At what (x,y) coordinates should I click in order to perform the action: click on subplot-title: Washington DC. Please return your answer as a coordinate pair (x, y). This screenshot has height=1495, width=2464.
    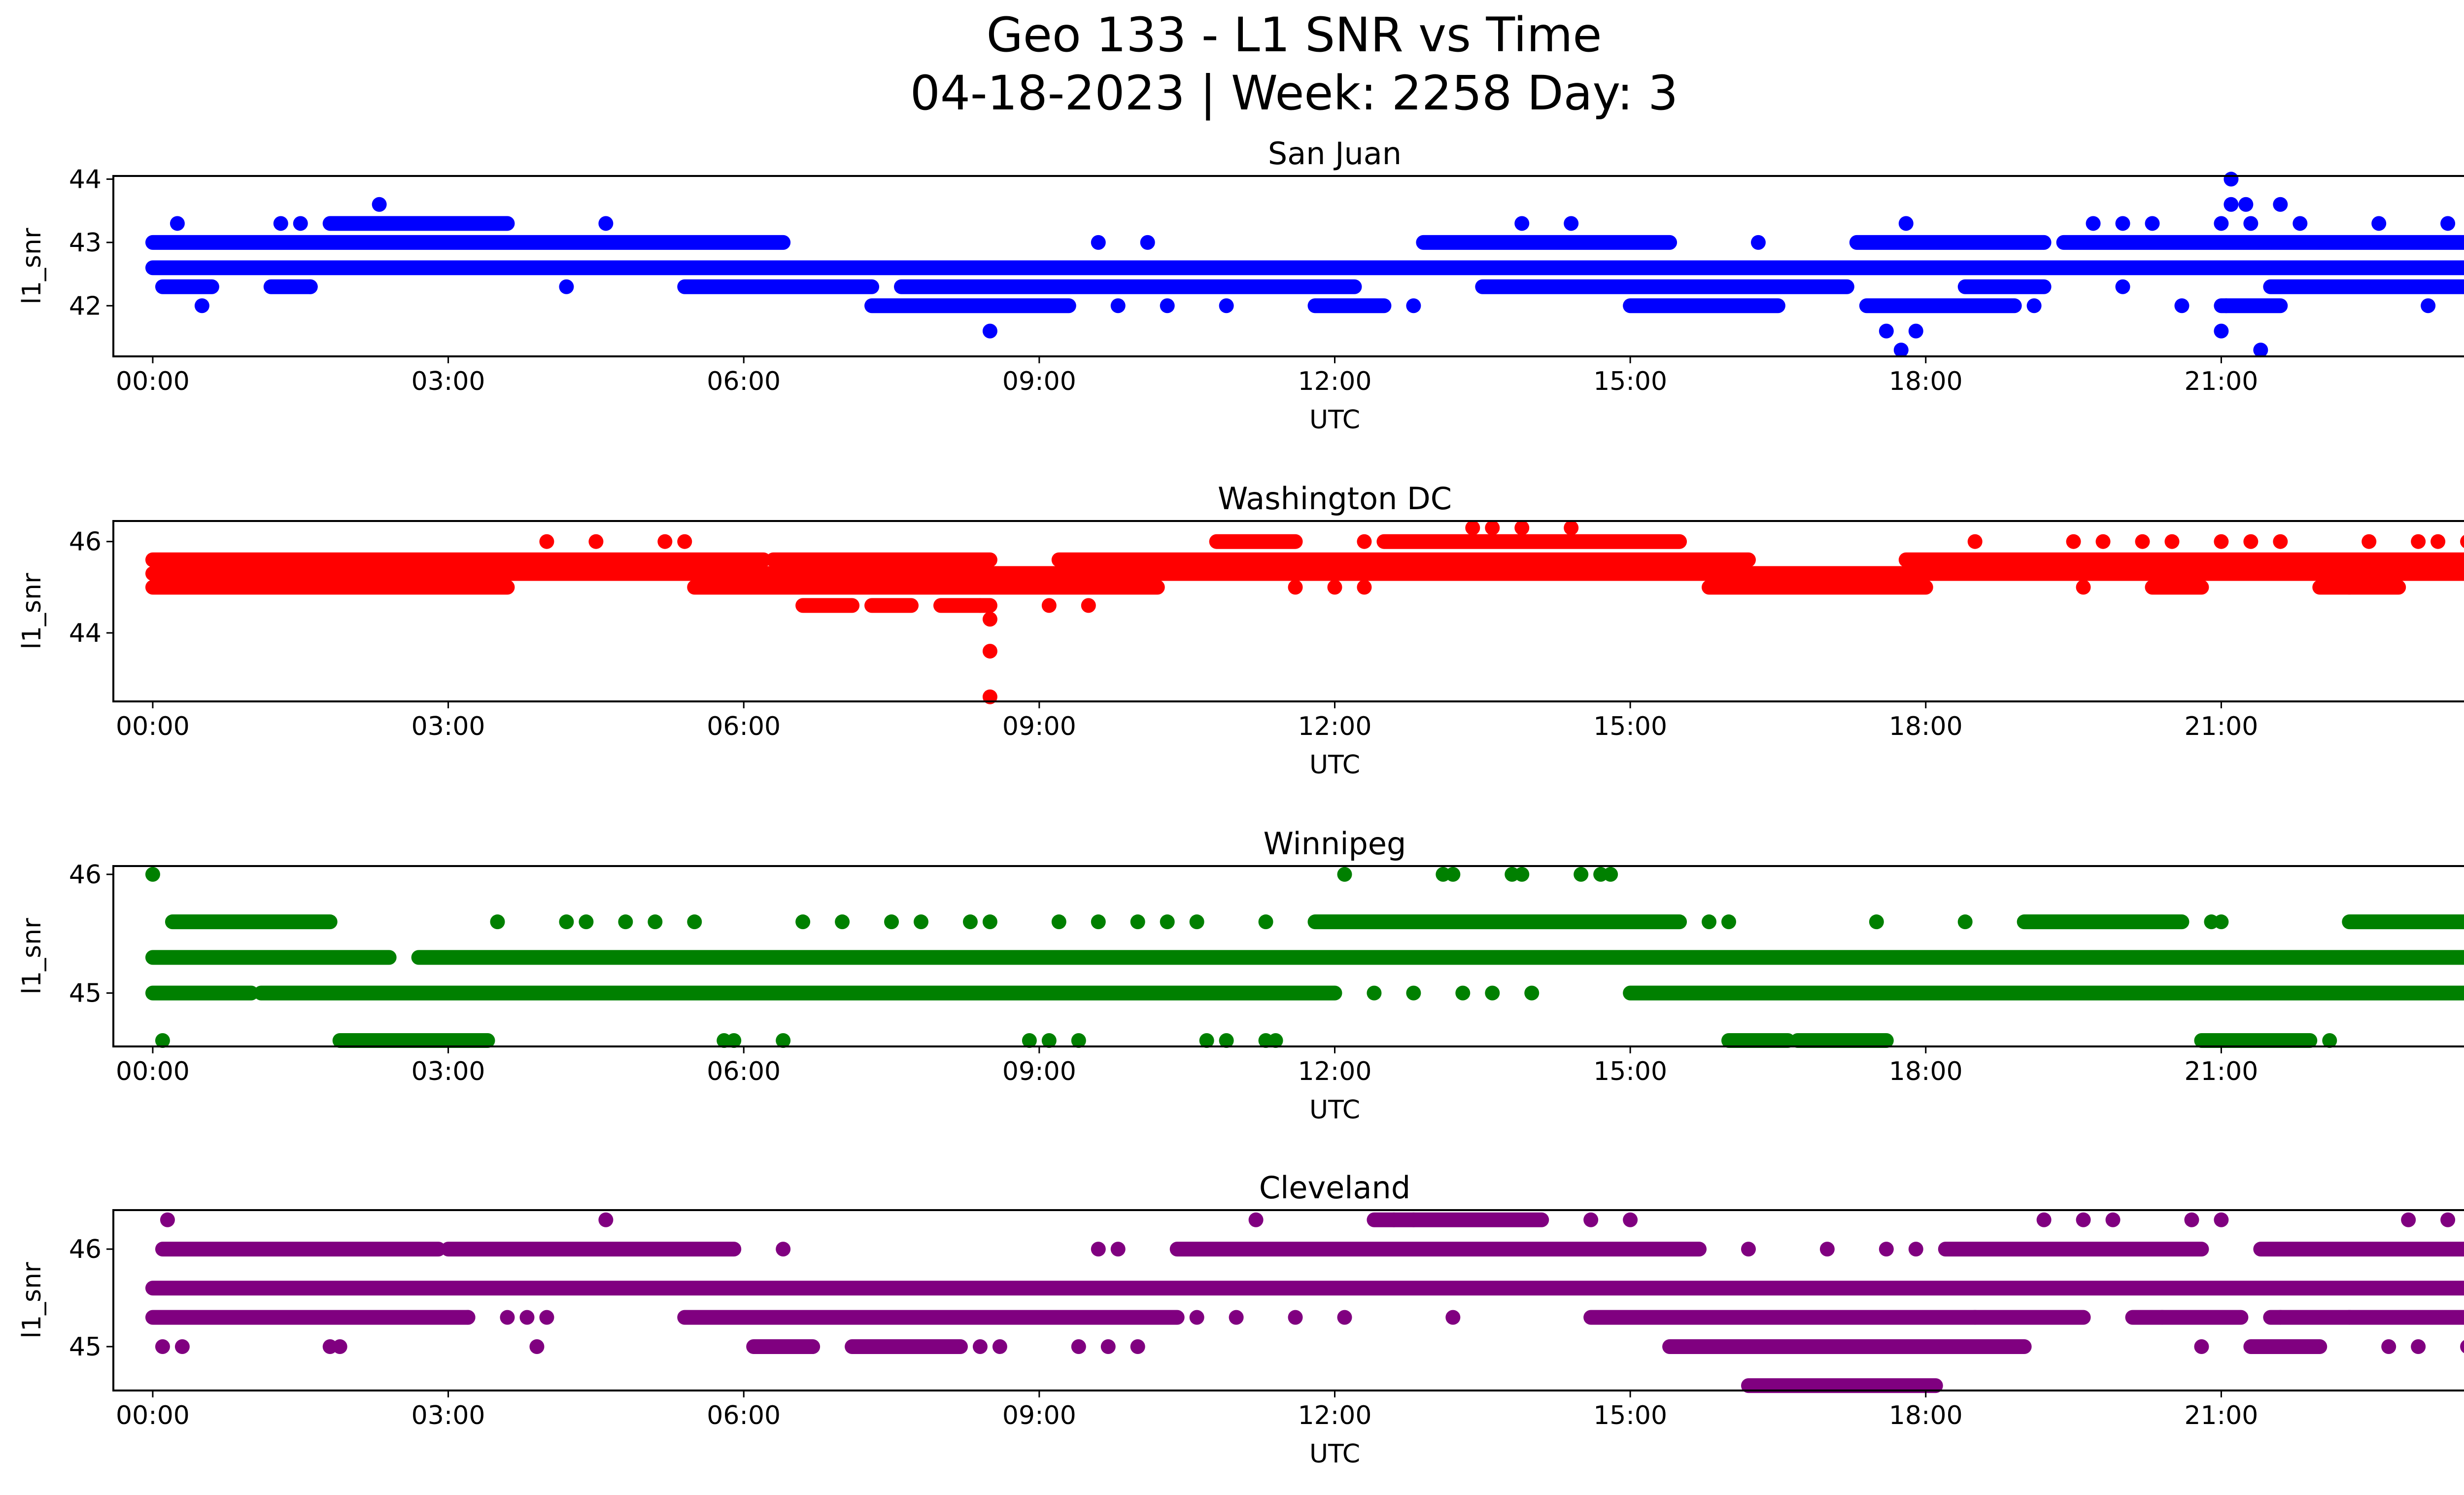
    Looking at the image, I should click on (1335, 499).